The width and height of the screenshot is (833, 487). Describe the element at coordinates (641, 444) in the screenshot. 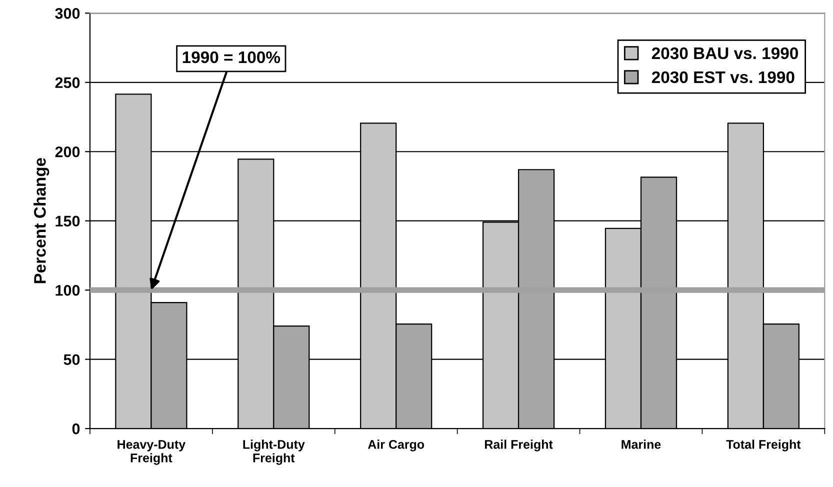

I see `x-tick-label: Marine` at that location.